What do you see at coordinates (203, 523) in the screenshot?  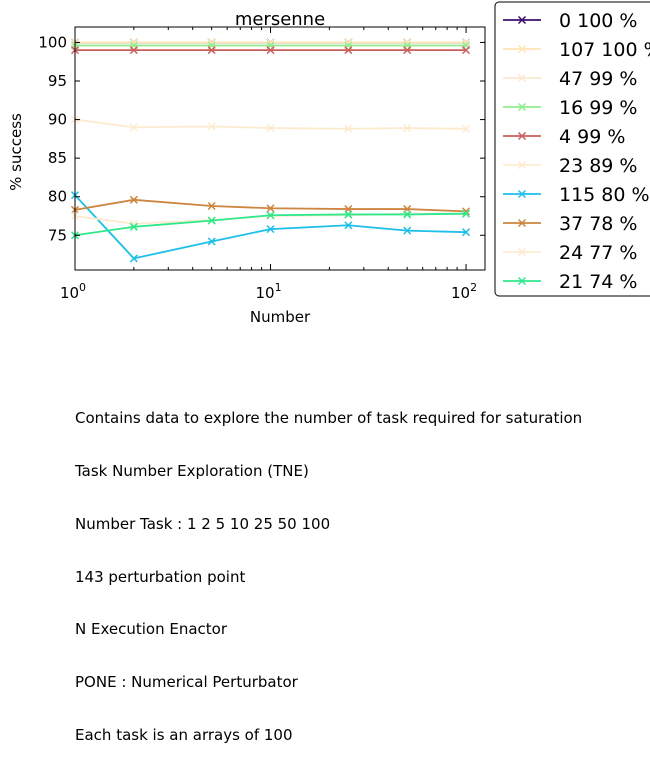 I see `description-line: Number Task : 1 2 5 10 25 50 100` at bounding box center [203, 523].